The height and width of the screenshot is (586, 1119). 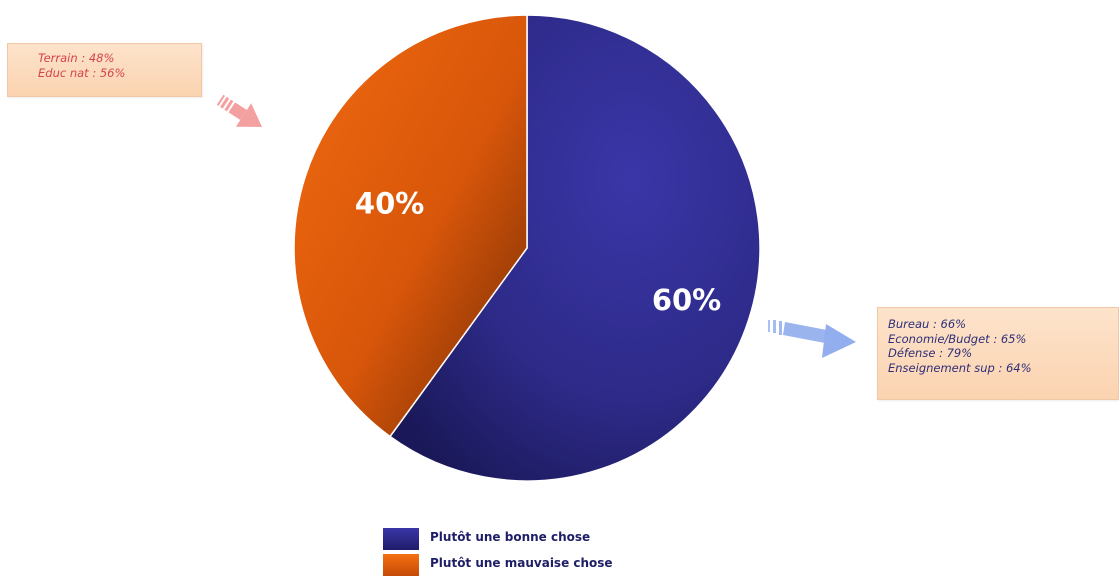 What do you see at coordinates (812, 339) in the screenshot?
I see `arrow-bonne-icon` at bounding box center [812, 339].